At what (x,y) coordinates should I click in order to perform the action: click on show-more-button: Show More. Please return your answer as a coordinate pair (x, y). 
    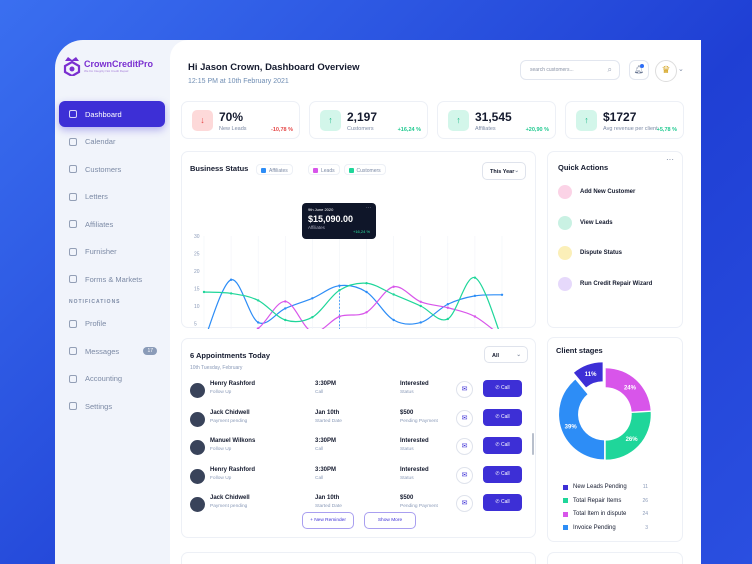
    Looking at the image, I should click on (390, 520).